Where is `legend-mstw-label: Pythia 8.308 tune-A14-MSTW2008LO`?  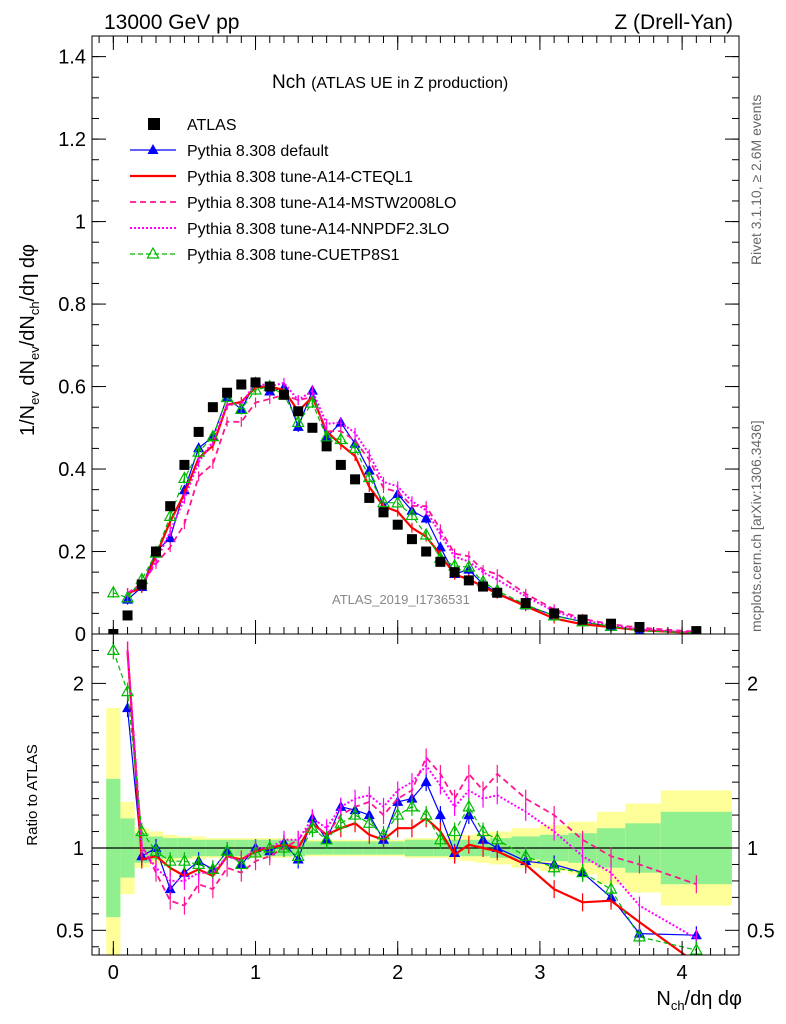
legend-mstw-label: Pythia 8.308 tune-A14-MSTW2008LO is located at coordinates (321, 203).